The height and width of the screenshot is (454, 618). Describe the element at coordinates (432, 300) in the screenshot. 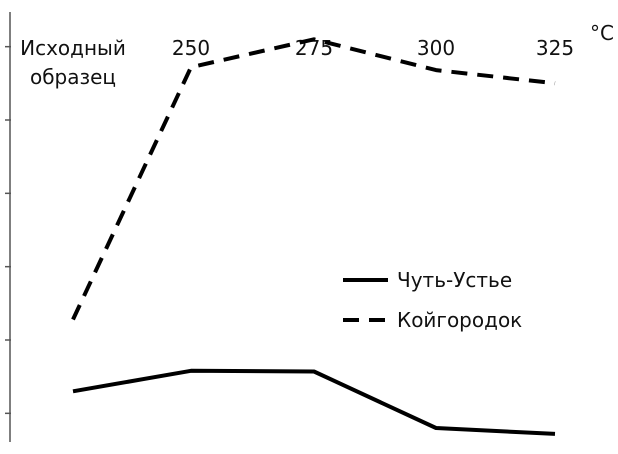

I see `legend: Чуть-Устье Койгородок` at that location.